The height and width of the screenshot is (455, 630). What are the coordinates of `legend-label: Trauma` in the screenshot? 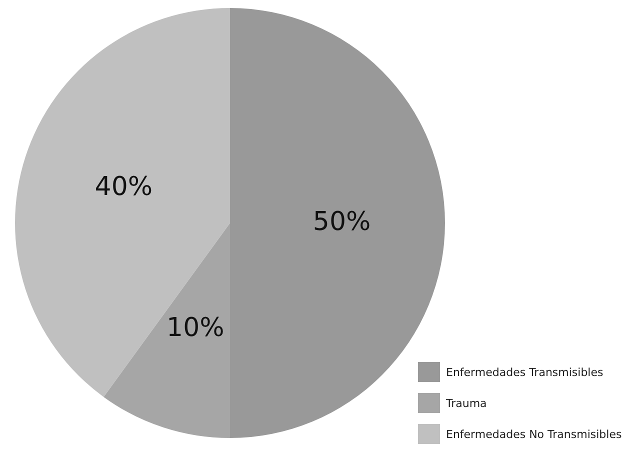 It's located at (466, 403).